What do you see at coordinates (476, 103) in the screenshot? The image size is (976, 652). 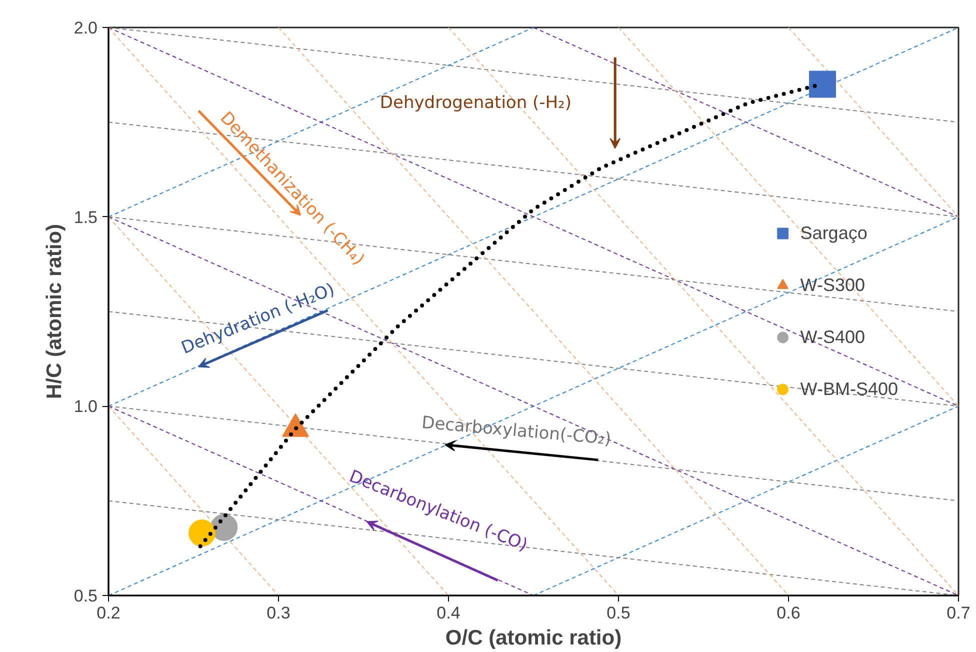 I see `annotation: Dehydrogenation (-H₂)` at bounding box center [476, 103].